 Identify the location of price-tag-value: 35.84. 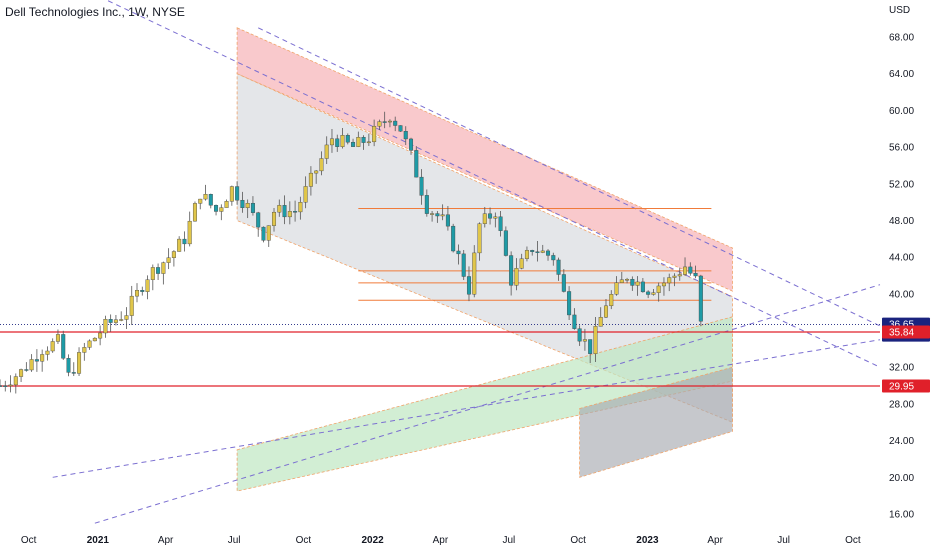
(901, 333).